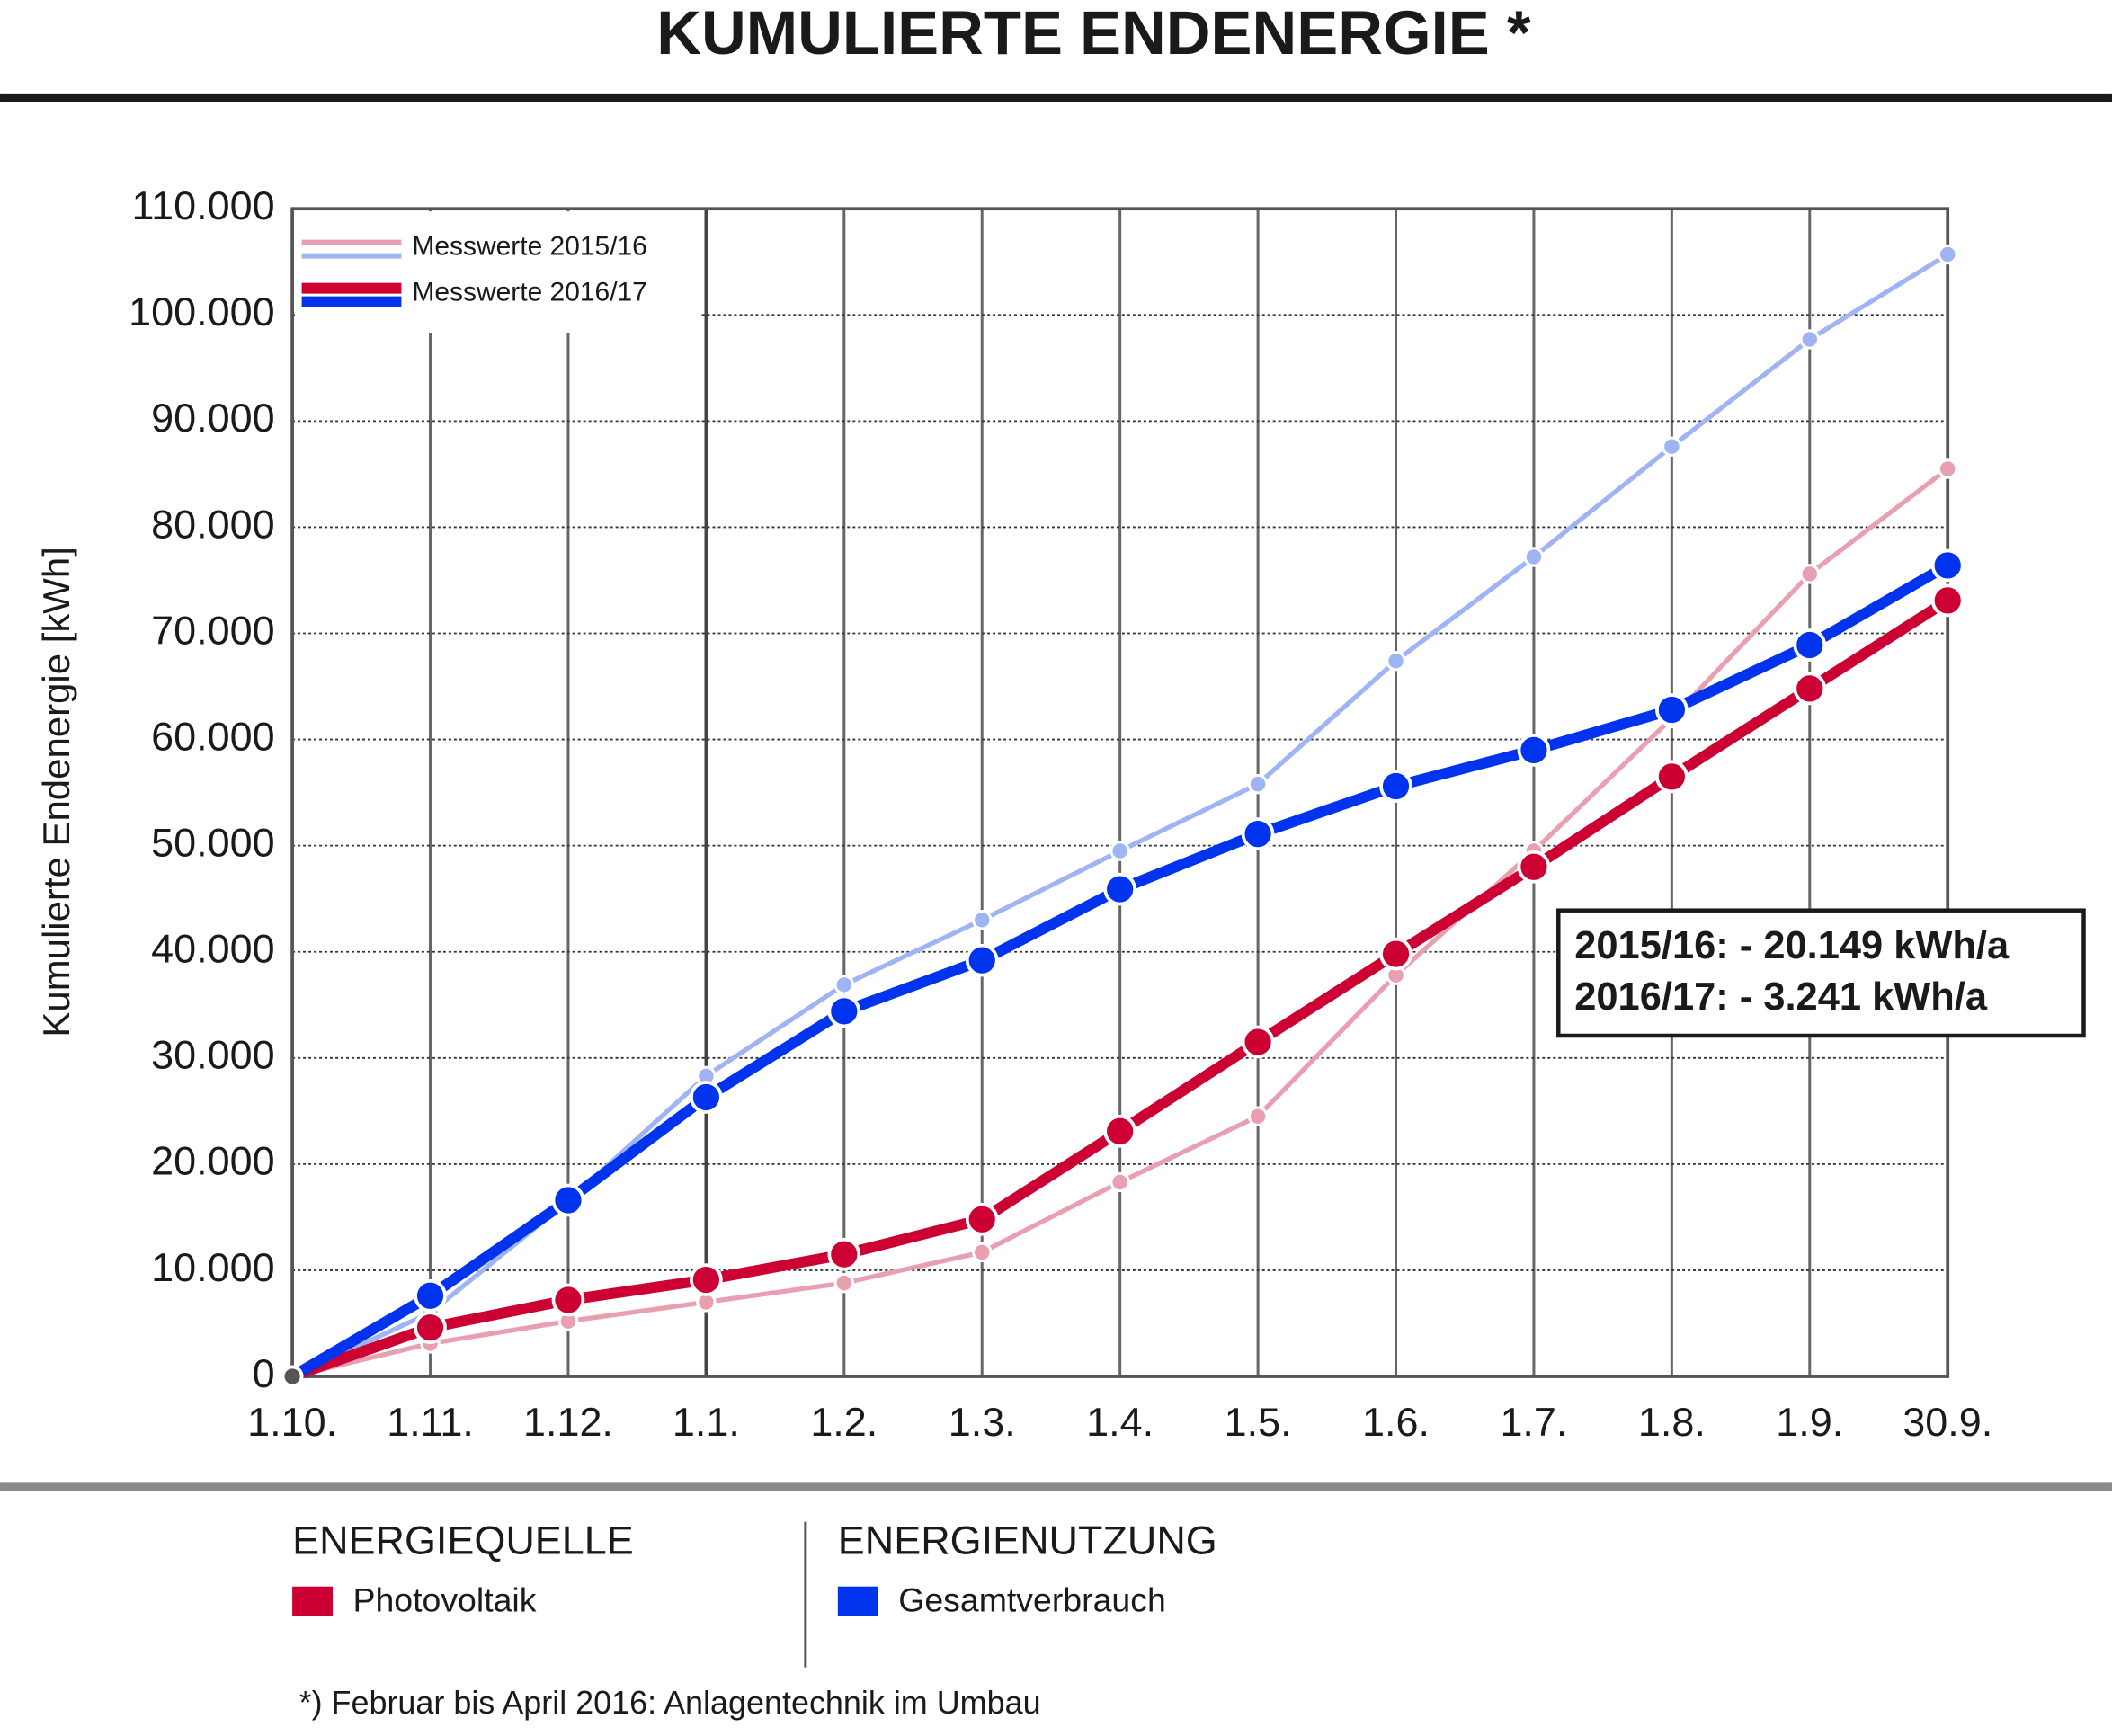 Image resolution: width=2112 pixels, height=1736 pixels. What do you see at coordinates (1781, 997) in the screenshot?
I see `annotation: 2016/17: - 3.241 kWh/a` at bounding box center [1781, 997].